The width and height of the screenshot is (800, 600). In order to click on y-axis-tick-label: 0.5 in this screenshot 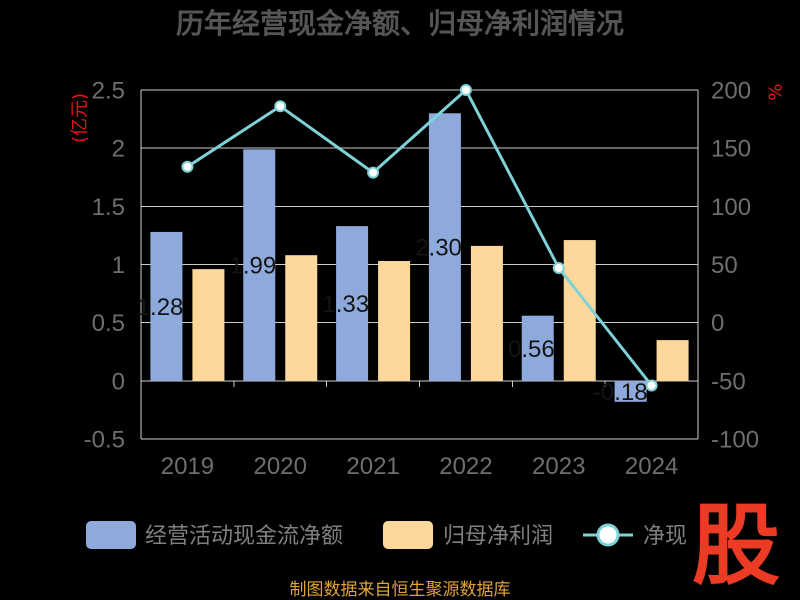, I will do `click(108, 323)`.